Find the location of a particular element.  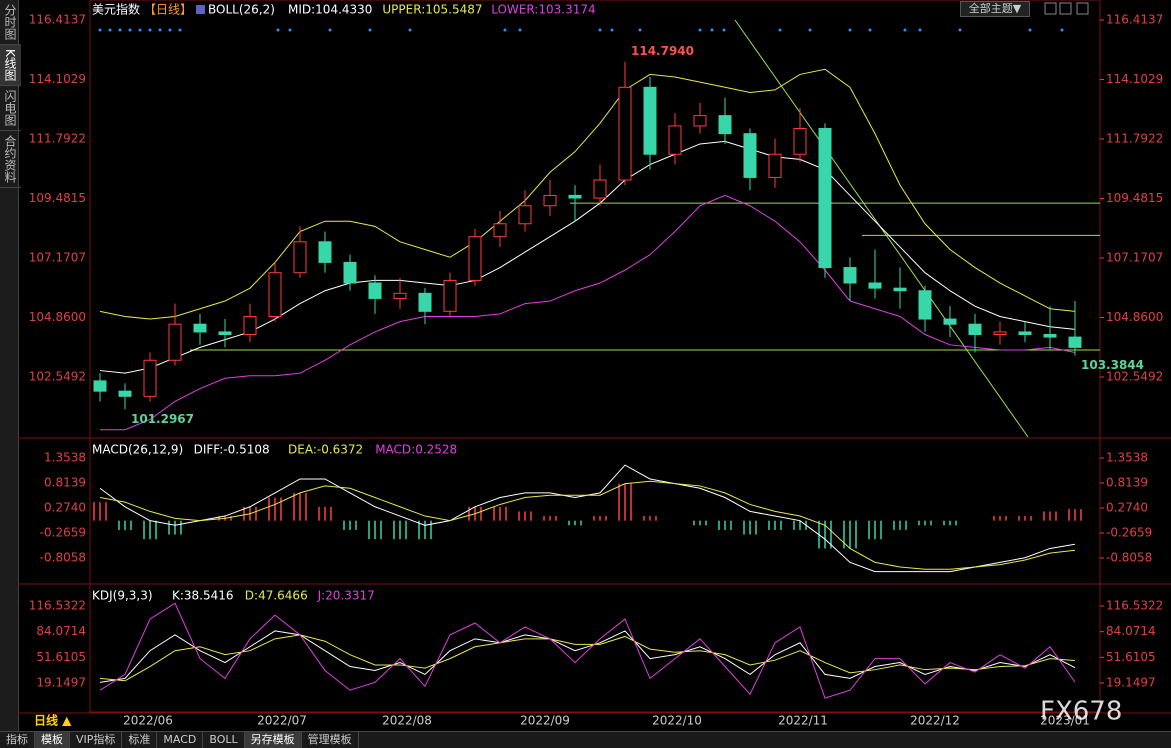

toolbar-tab: MACD is located at coordinates (180, 740).